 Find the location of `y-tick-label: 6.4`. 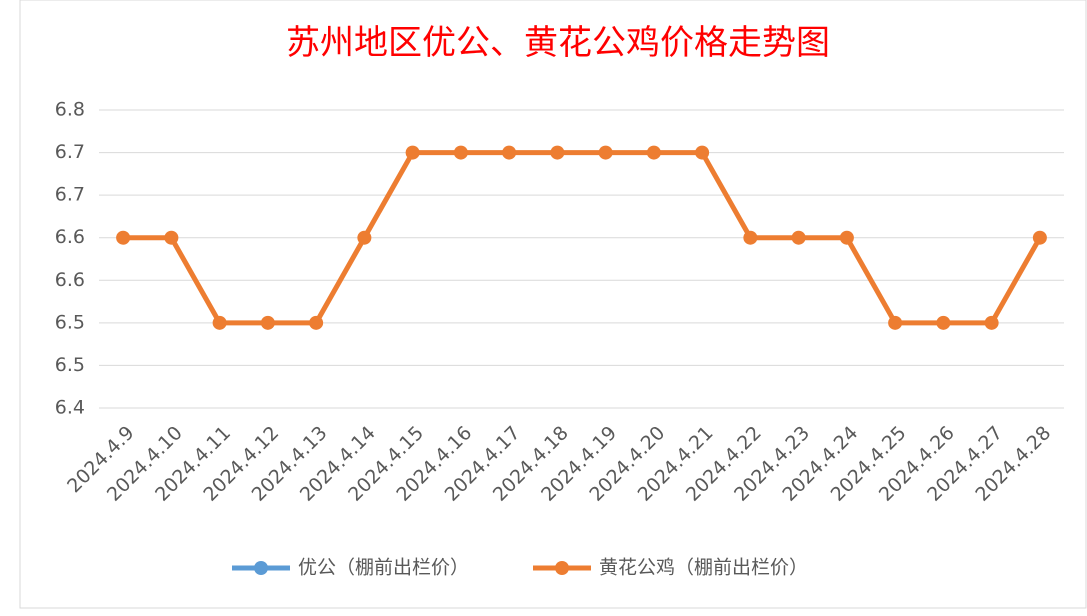

y-tick-label: 6.4 is located at coordinates (70, 408).